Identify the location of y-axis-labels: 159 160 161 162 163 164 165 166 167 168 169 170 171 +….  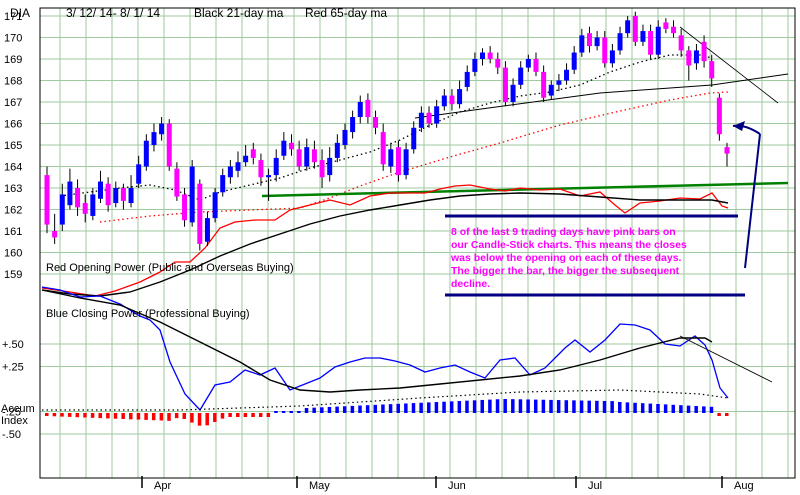
(13, 226).